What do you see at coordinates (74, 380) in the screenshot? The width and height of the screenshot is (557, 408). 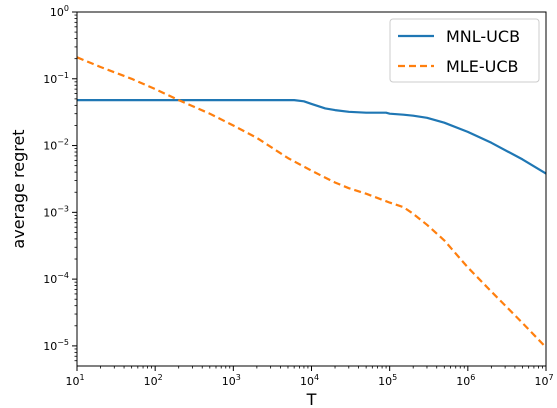 I see `x-tick-label: 10¹` at bounding box center [74, 380].